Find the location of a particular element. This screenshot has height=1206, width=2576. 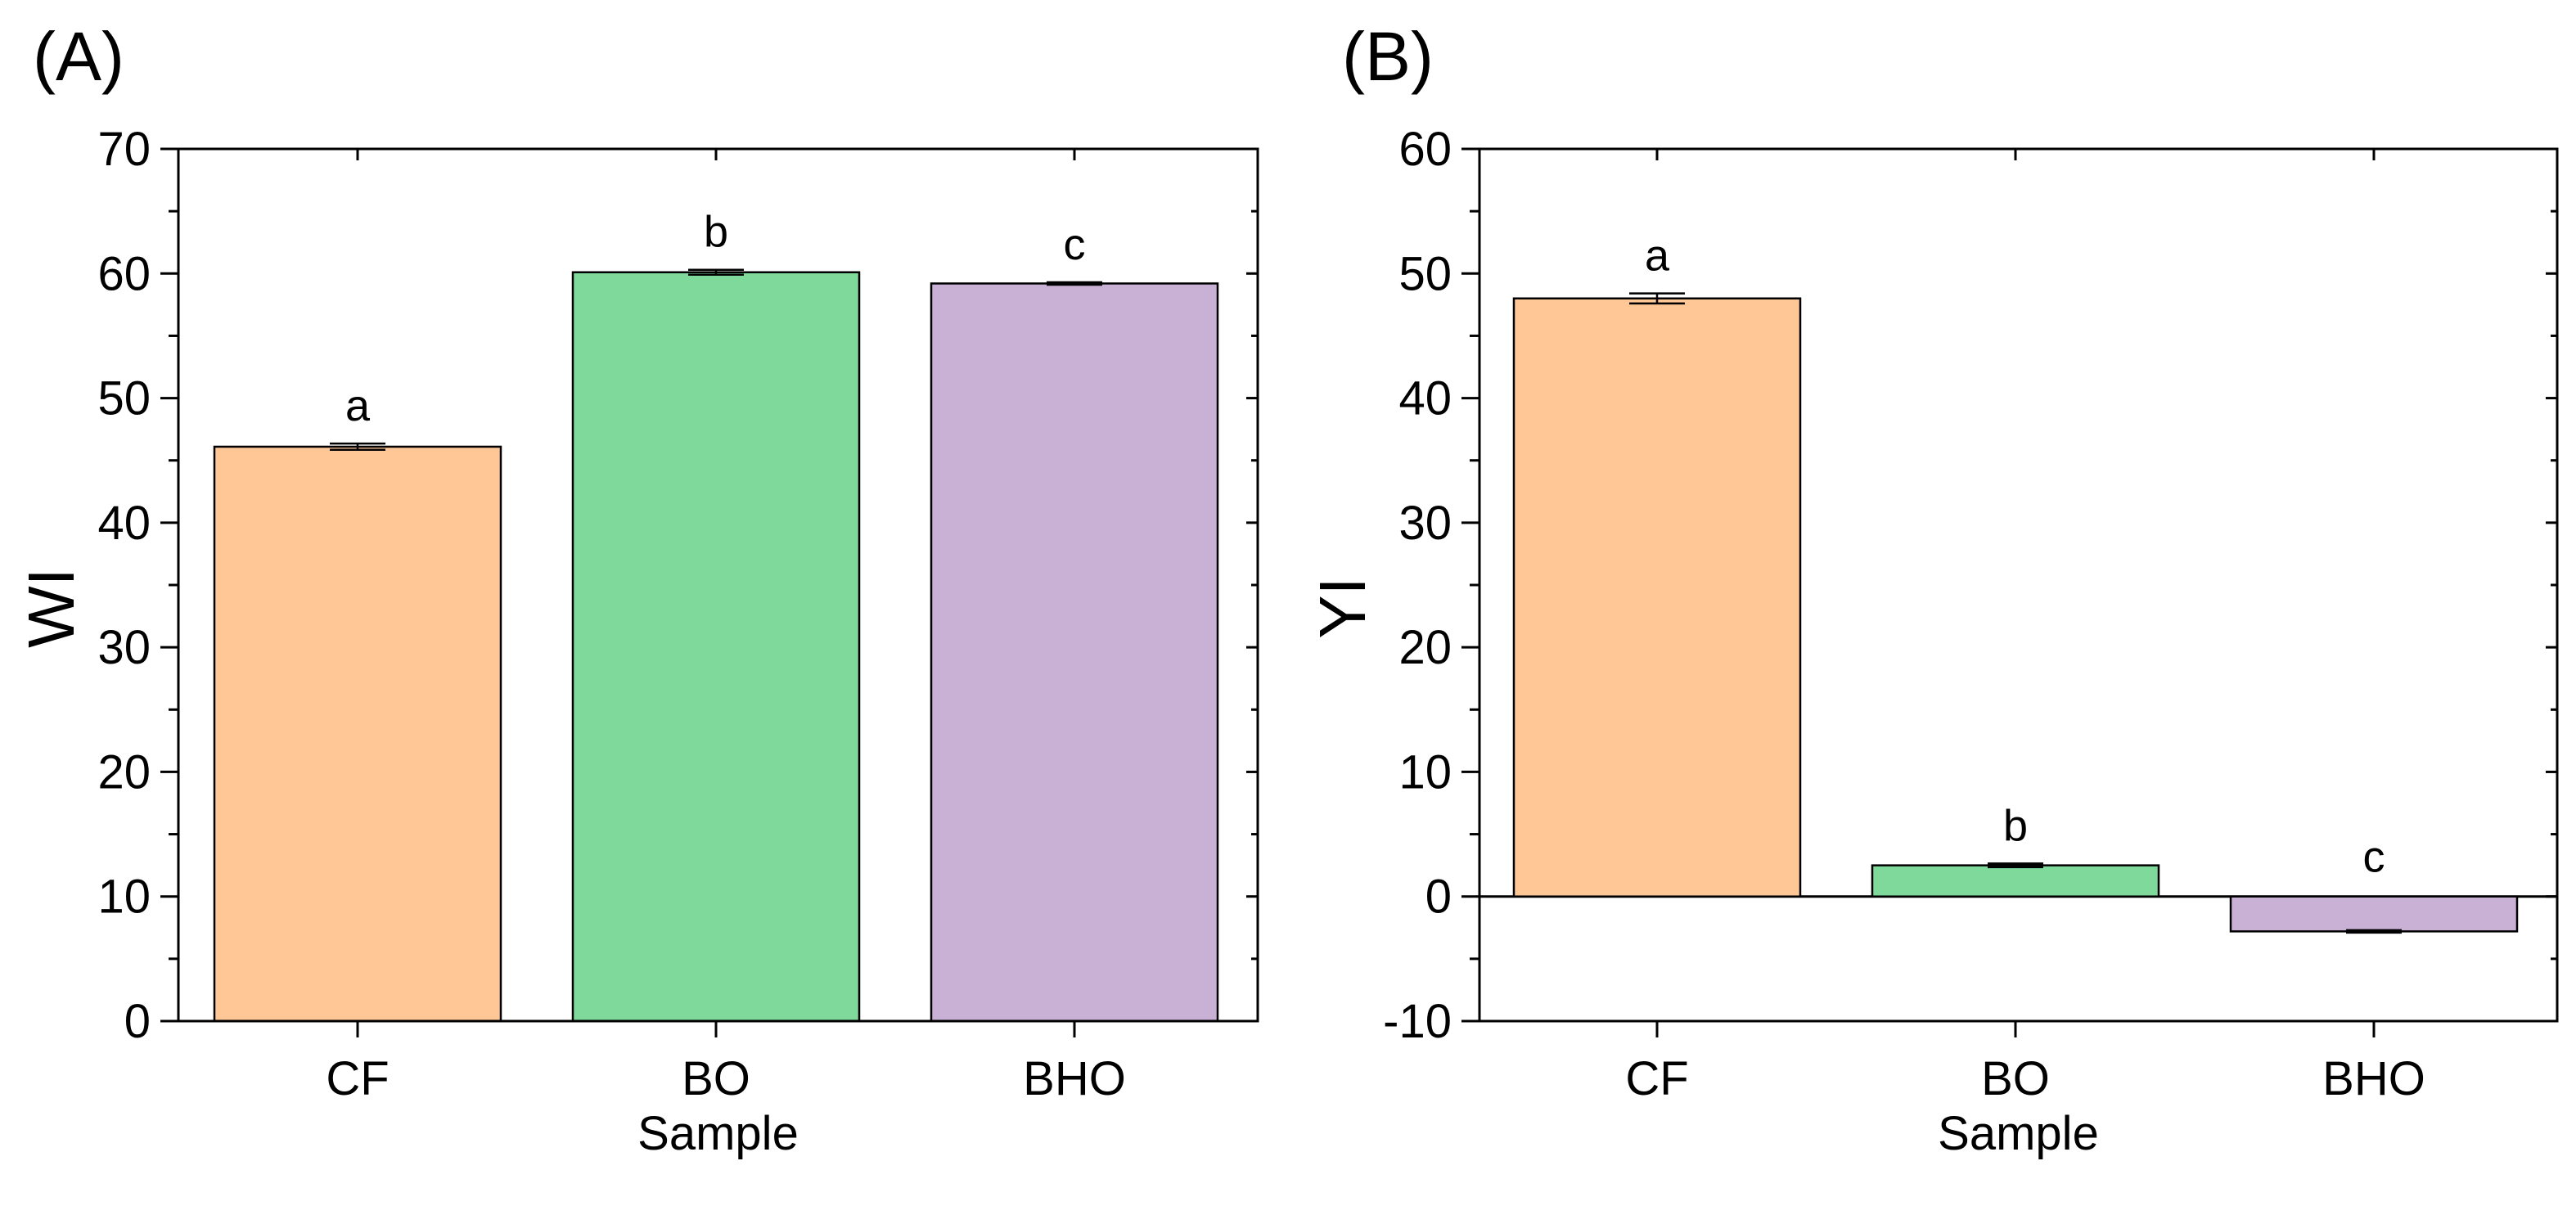

panel-label: (A) is located at coordinates (78, 57).